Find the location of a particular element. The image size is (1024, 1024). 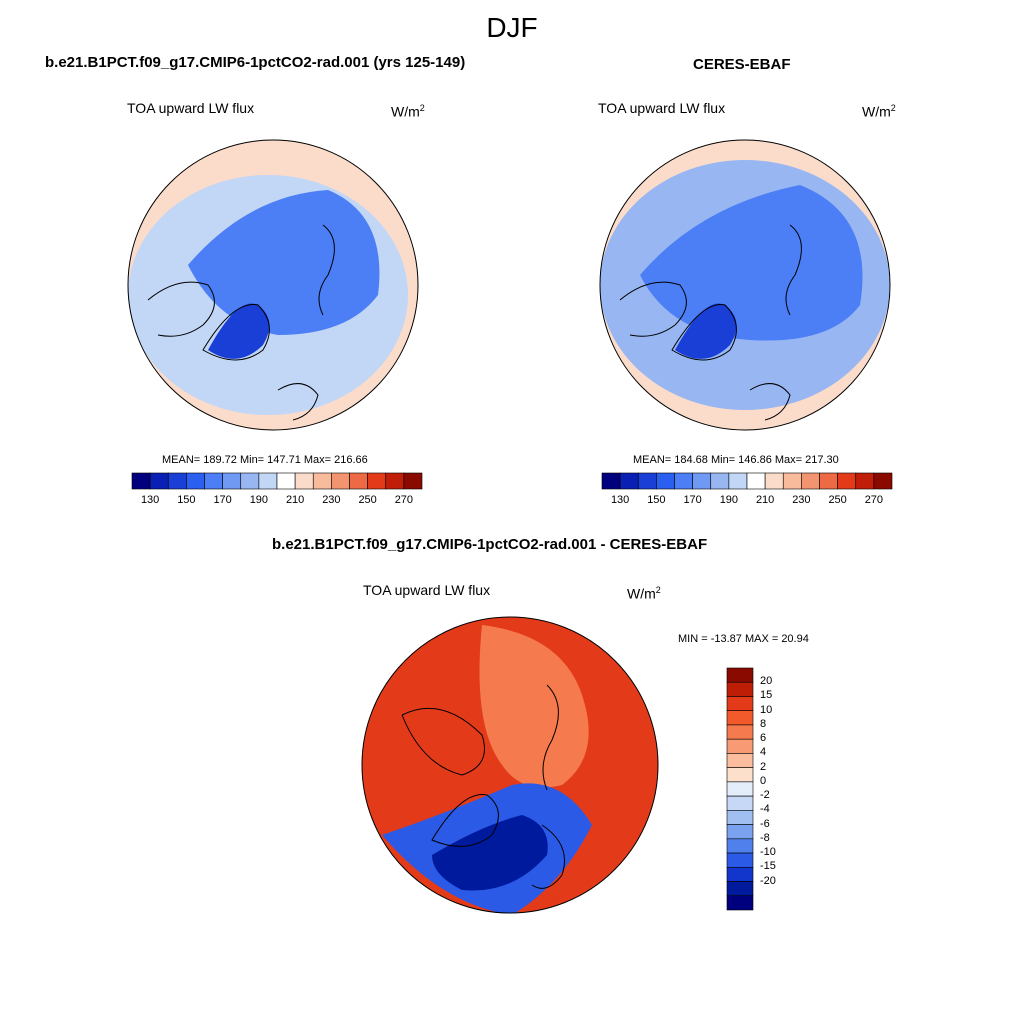

obs-colorbar-tick-label: 210 is located at coordinates (765, 500).